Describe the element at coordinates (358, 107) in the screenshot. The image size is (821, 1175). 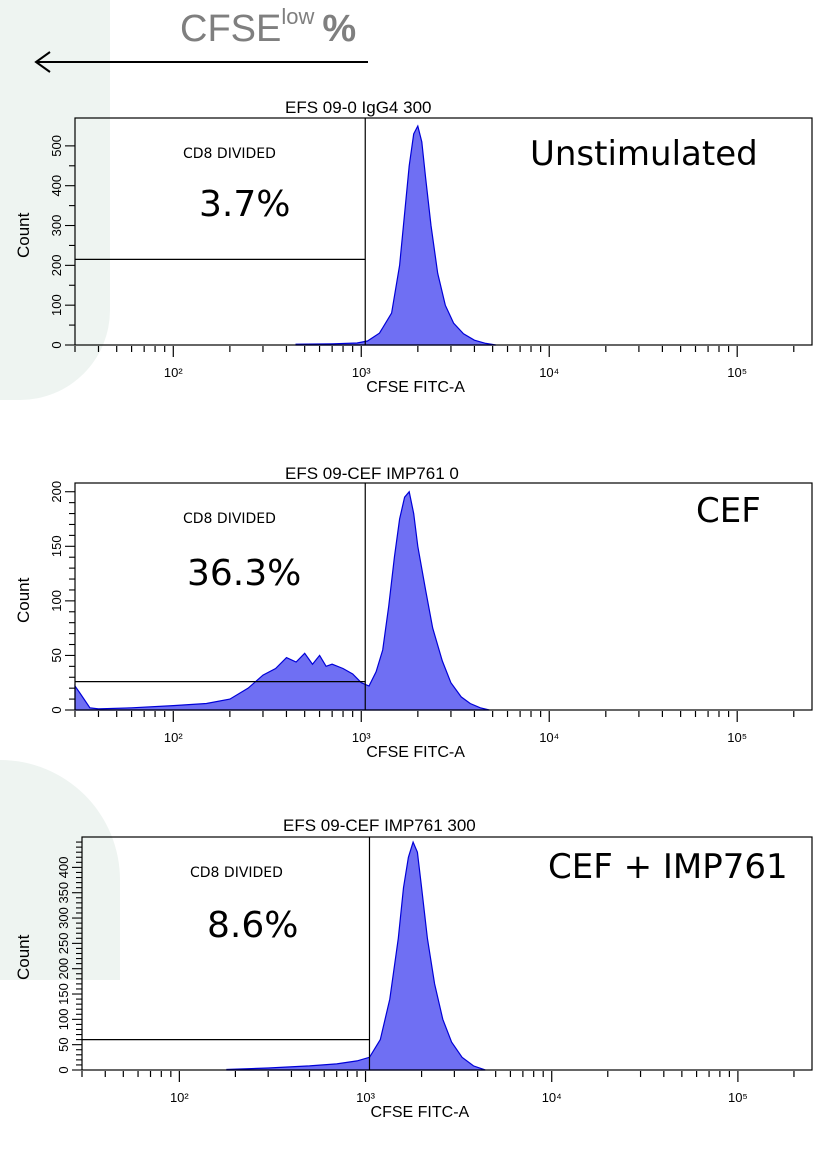
I see `chart-title: EFS 09-0 IgG4 300` at that location.